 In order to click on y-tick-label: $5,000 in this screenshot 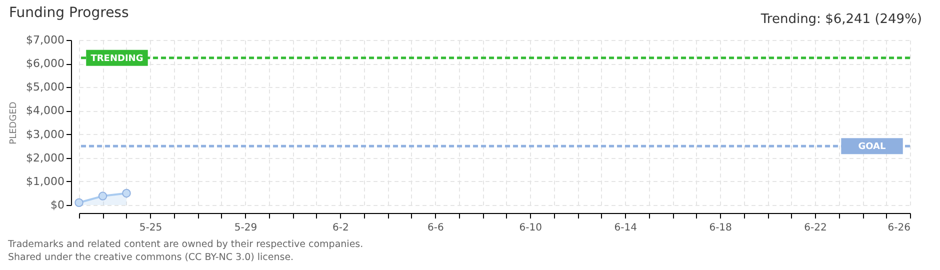, I will do `click(45, 87)`.